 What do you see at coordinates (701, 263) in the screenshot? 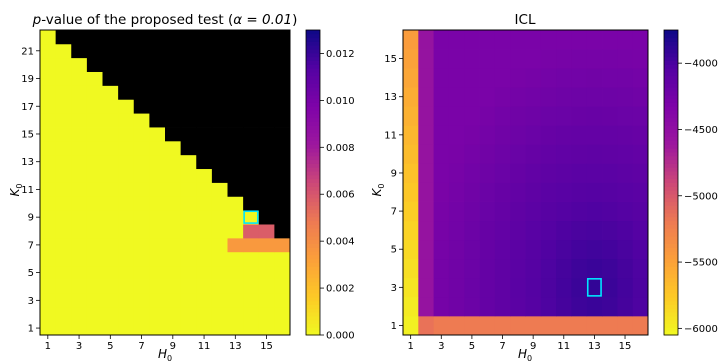
I see `colorbar-tick-label: −5500` at bounding box center [701, 263].